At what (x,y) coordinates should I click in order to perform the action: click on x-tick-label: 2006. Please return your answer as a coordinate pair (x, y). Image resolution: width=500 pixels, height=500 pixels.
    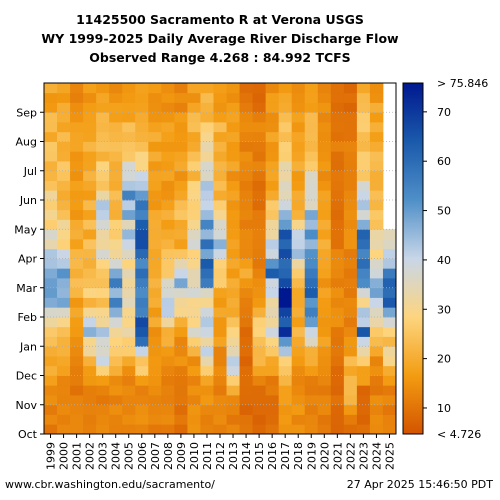
    Looking at the image, I should click on (142, 456).